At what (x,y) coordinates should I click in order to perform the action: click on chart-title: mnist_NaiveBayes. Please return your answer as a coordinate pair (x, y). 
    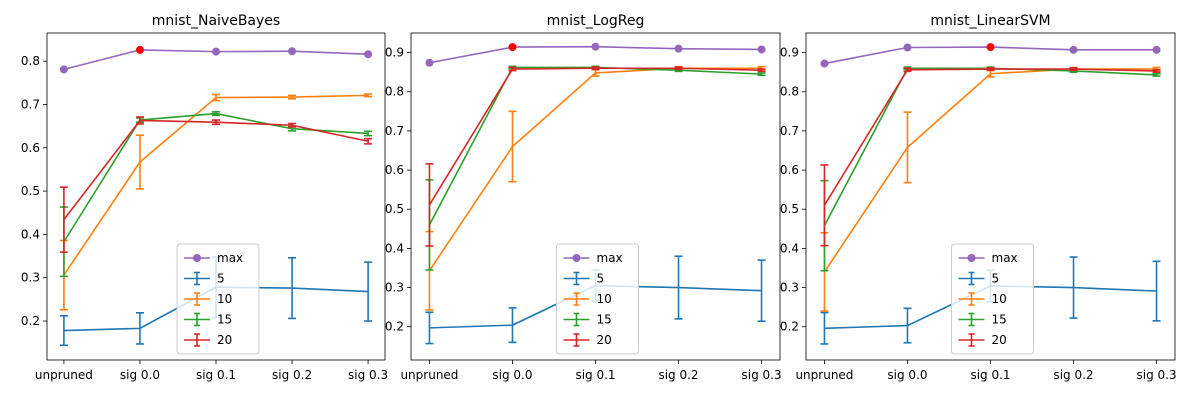
    Looking at the image, I should click on (216, 21).